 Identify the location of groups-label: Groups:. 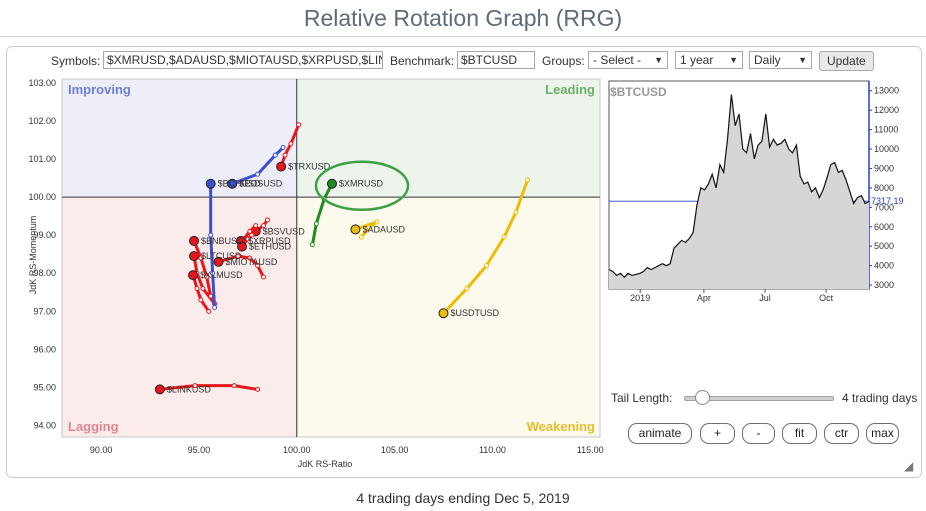
(563, 61).